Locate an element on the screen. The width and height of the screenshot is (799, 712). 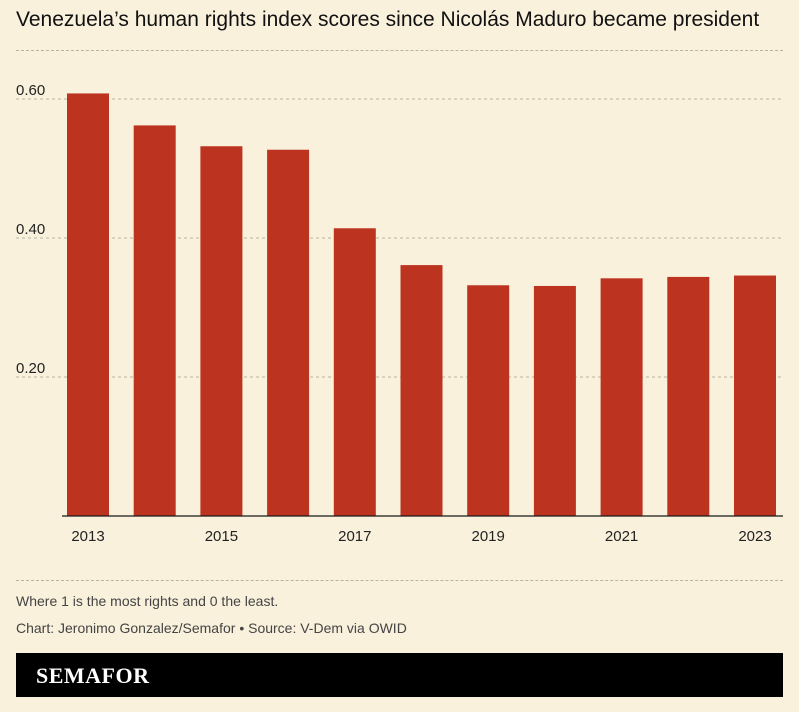
x-tick-label: 2015 is located at coordinates (221, 536).